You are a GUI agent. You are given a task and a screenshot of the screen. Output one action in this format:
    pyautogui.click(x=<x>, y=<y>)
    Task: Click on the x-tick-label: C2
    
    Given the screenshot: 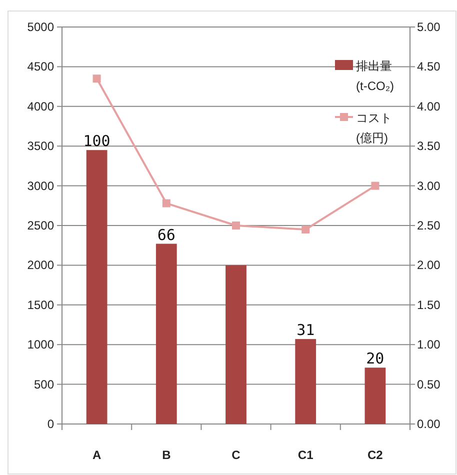 What is the action you would take?
    pyautogui.click(x=376, y=455)
    